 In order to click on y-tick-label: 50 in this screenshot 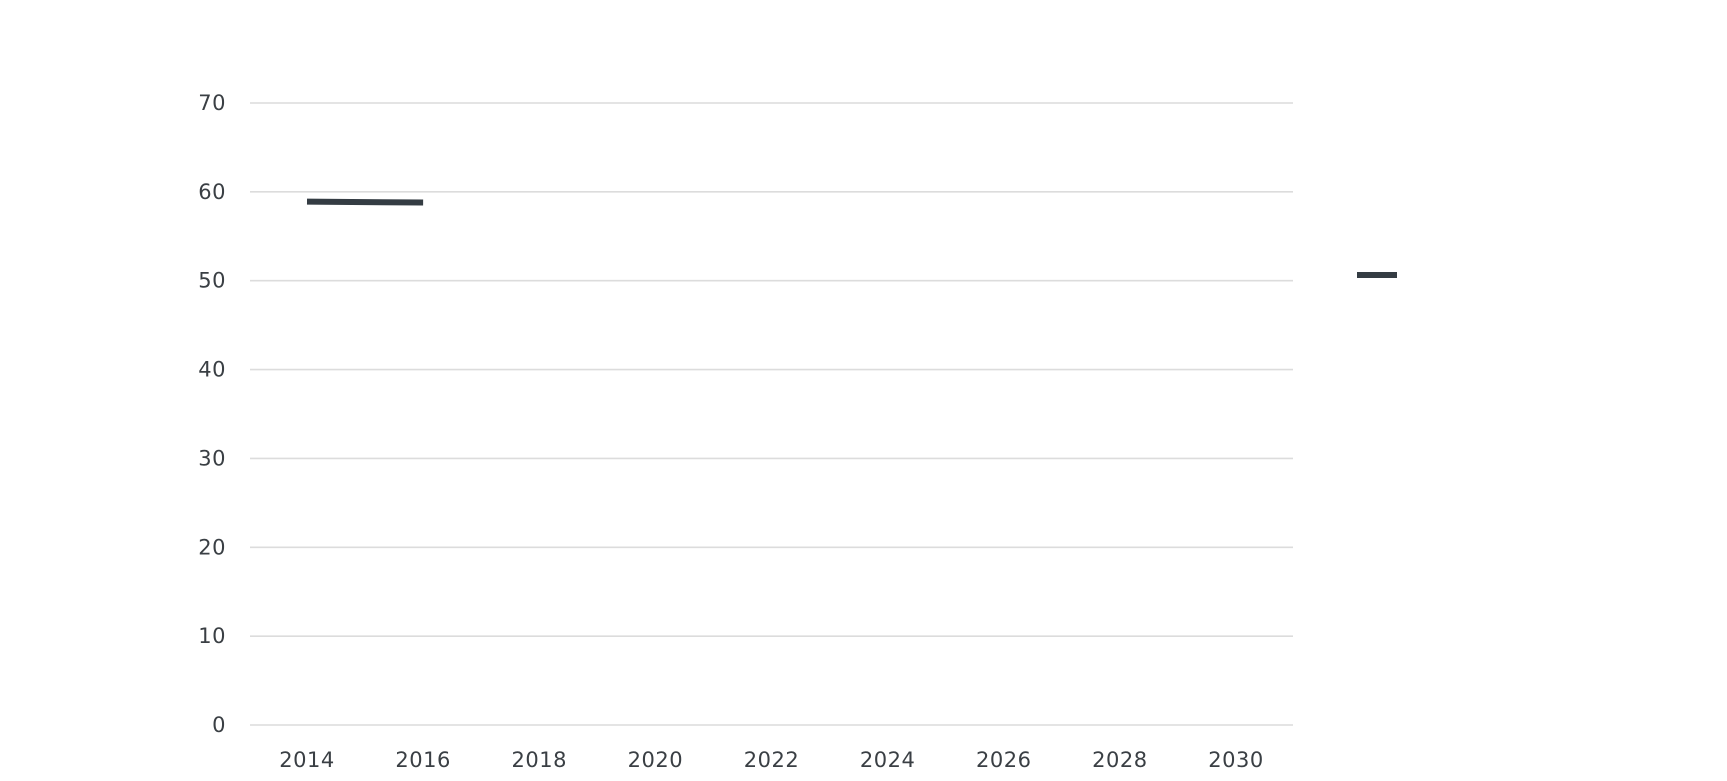, I will do `click(212, 281)`.